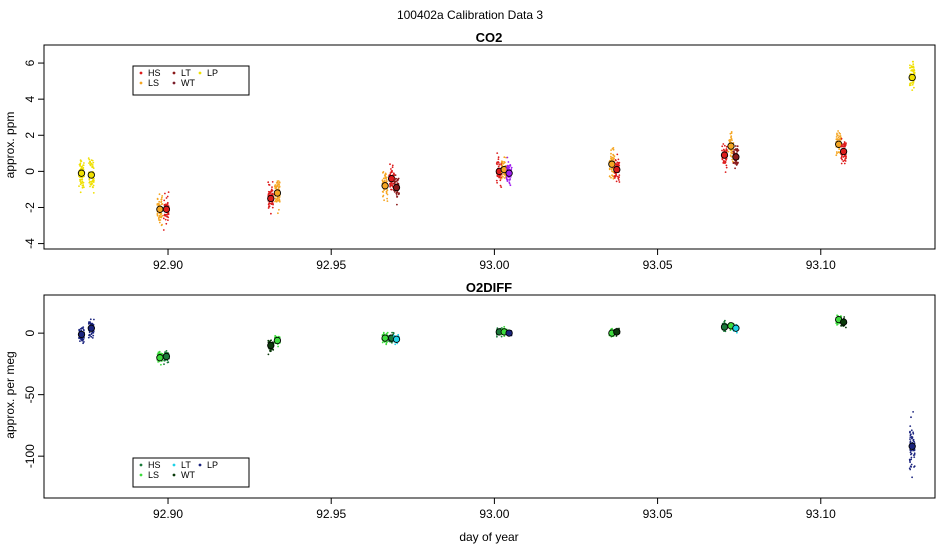 Image resolution: width=950 pixels, height=550 pixels. What do you see at coordinates (30, 243) in the screenshot?
I see `co2-y-tick-label: -4` at bounding box center [30, 243].